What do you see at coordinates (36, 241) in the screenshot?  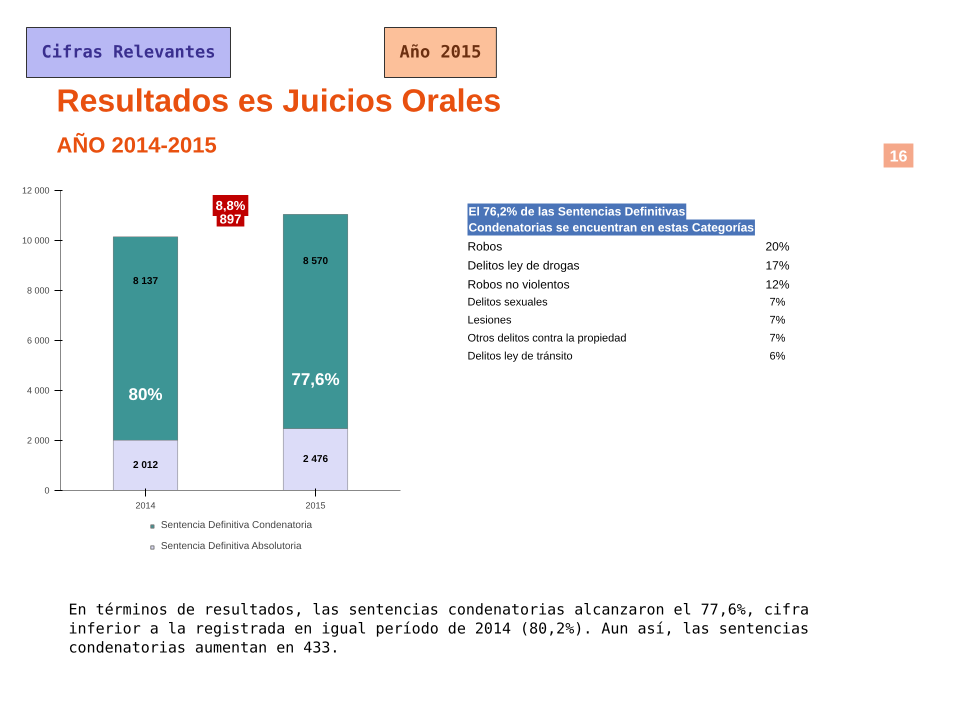 I see `y-tick-label: 10 000` at bounding box center [36, 241].